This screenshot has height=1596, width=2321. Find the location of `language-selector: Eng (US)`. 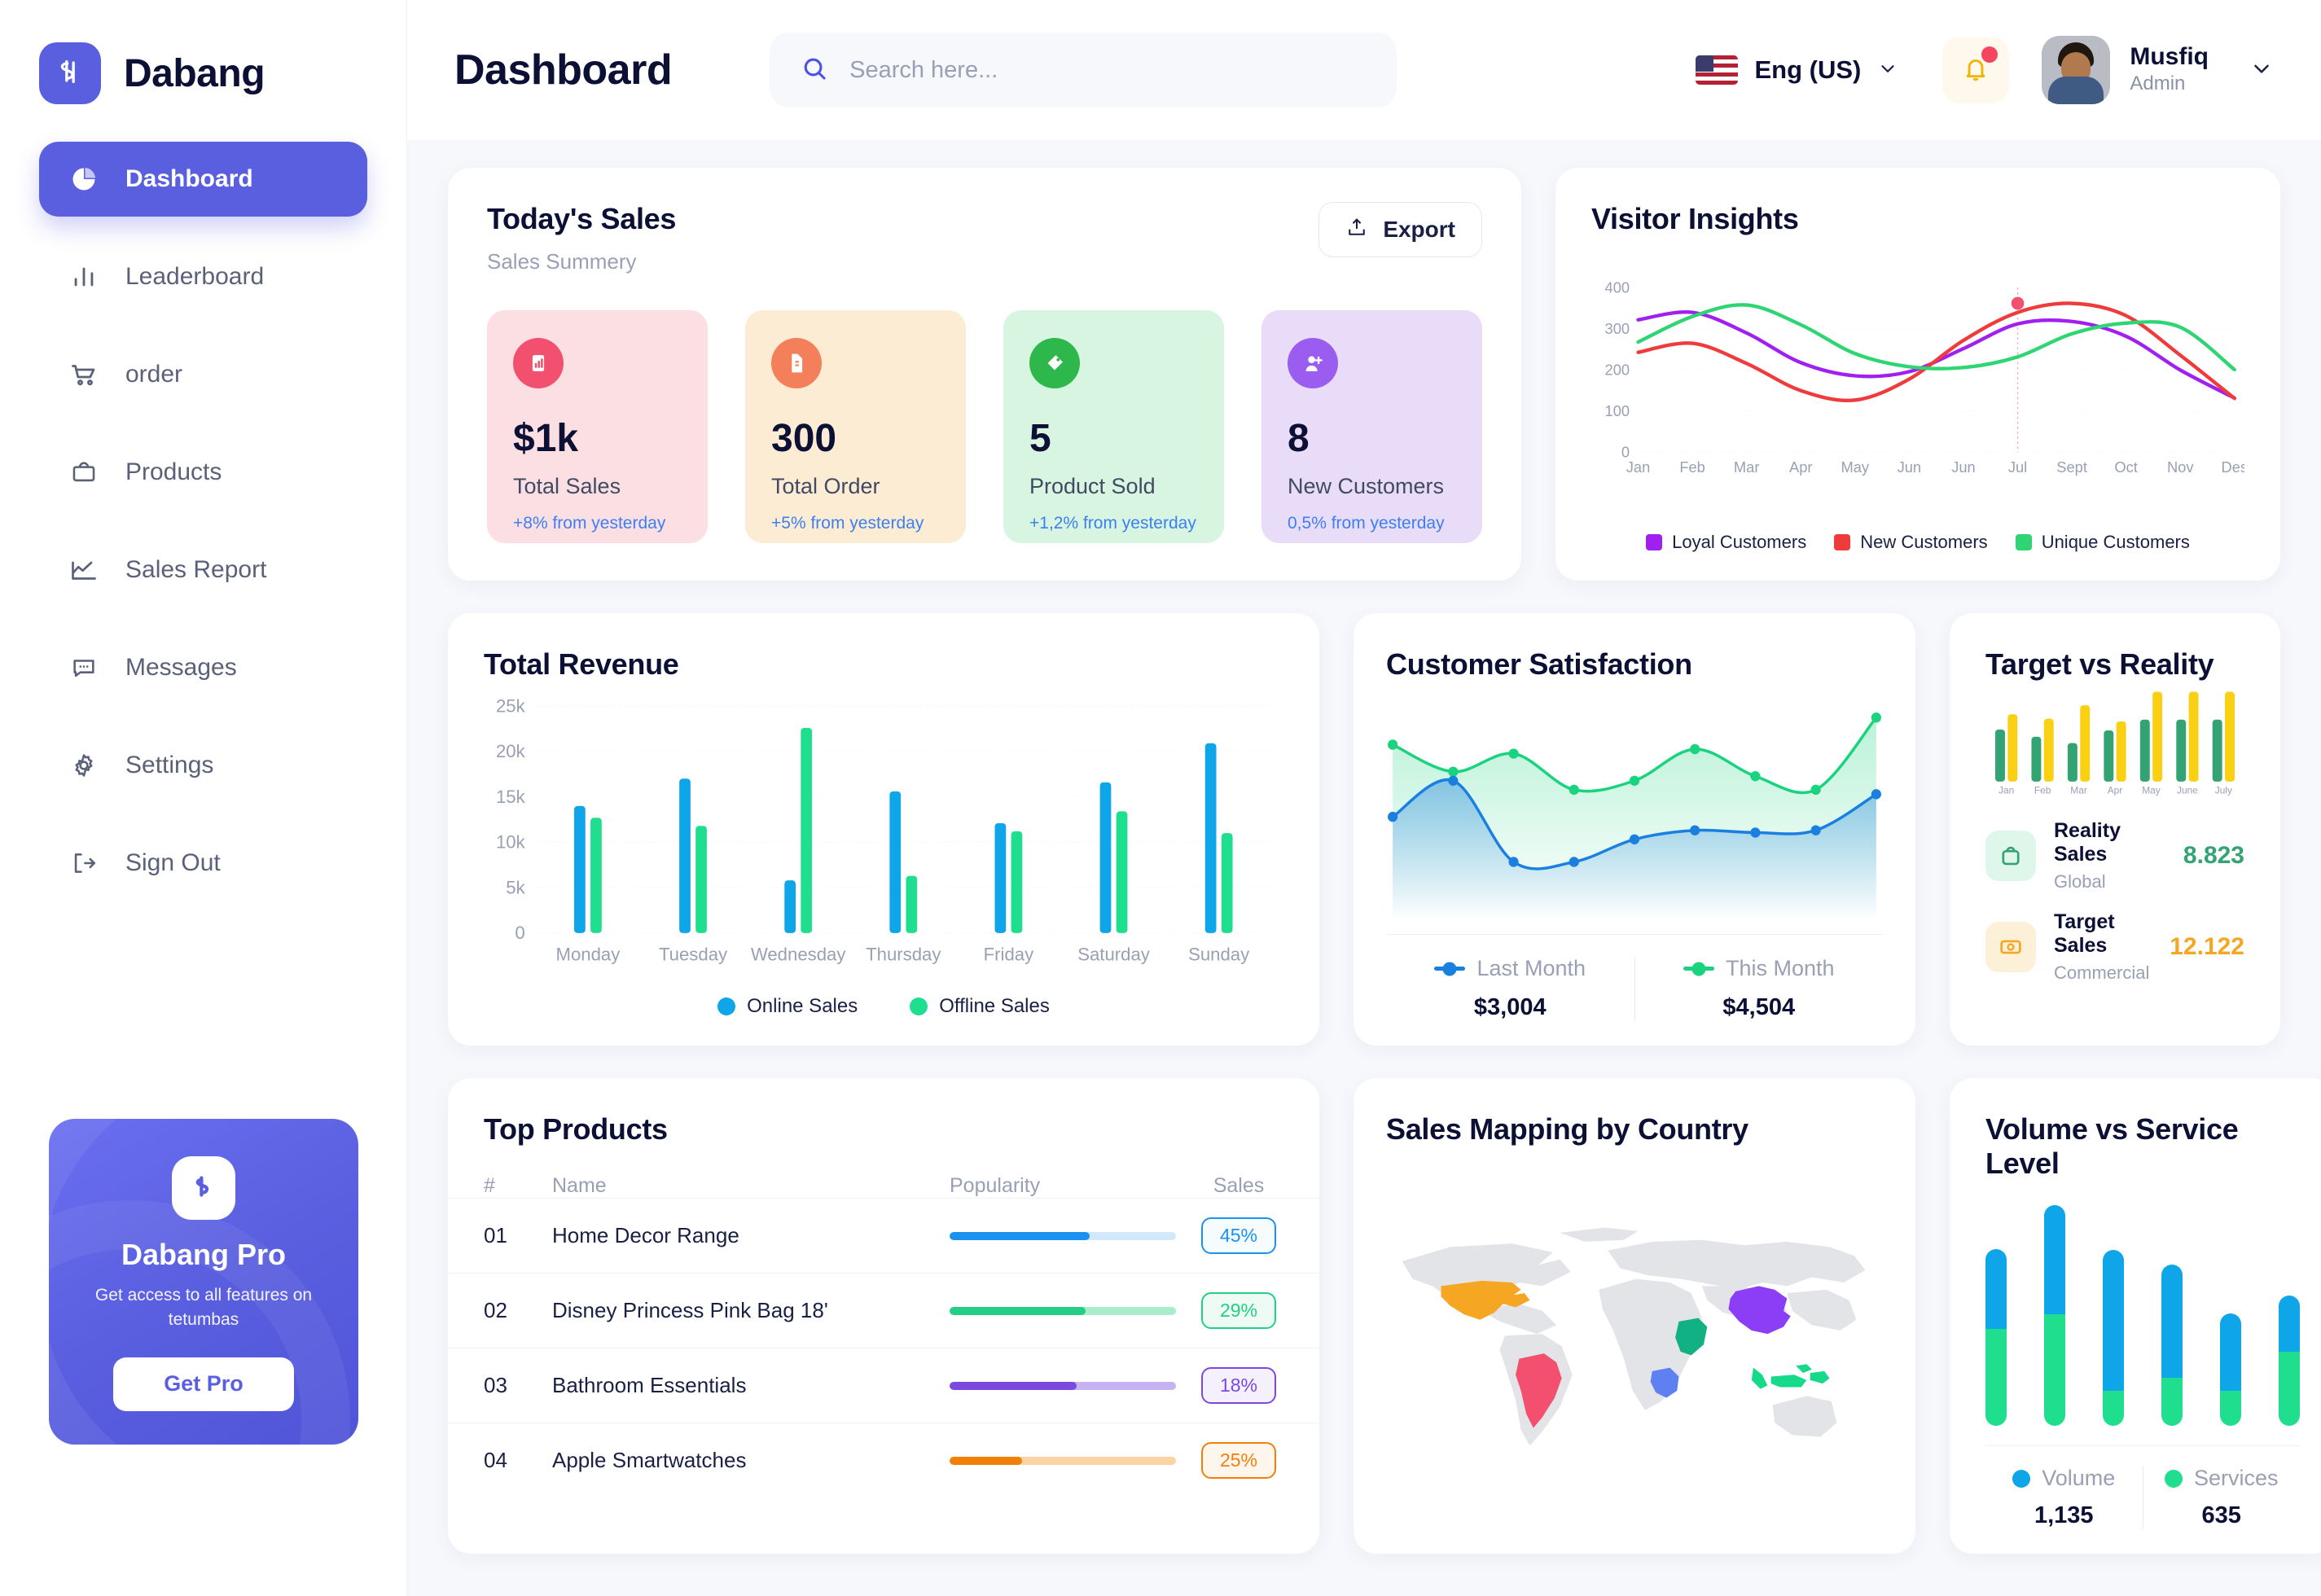

language-selector: Eng (US) is located at coordinates (1797, 70).